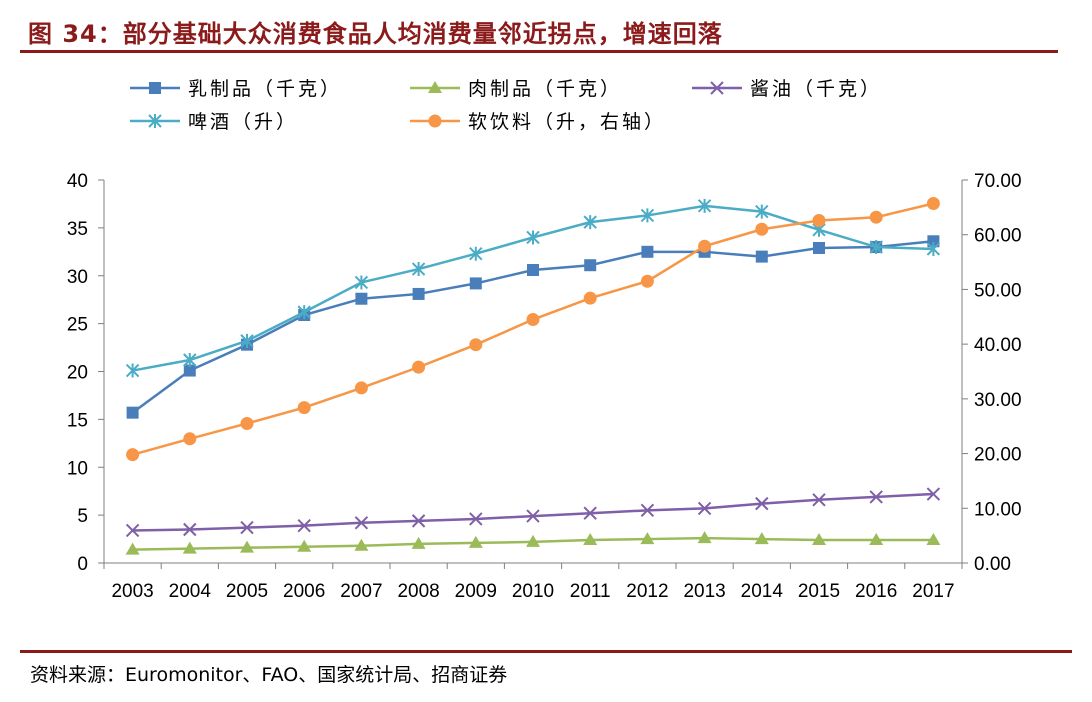 The image size is (1092, 702). I want to click on legend-label: 软饮料（升，右轴）, so click(567, 122).